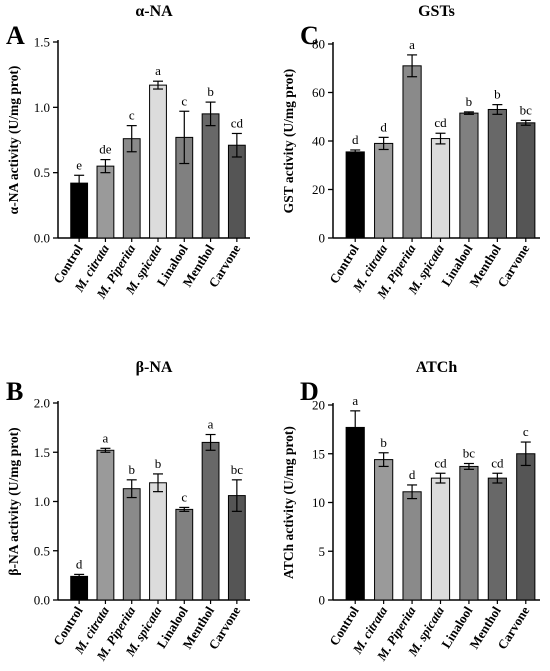 The height and width of the screenshot is (671, 550). I want to click on y-tick-label: 5, so click(322, 551).